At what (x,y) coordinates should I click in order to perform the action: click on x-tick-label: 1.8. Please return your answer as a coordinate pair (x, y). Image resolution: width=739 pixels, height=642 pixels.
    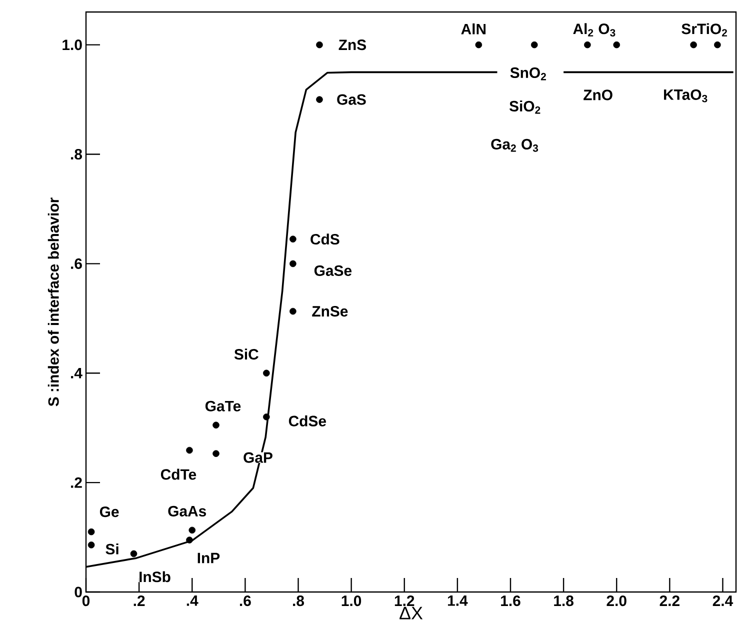
    Looking at the image, I should click on (564, 601).